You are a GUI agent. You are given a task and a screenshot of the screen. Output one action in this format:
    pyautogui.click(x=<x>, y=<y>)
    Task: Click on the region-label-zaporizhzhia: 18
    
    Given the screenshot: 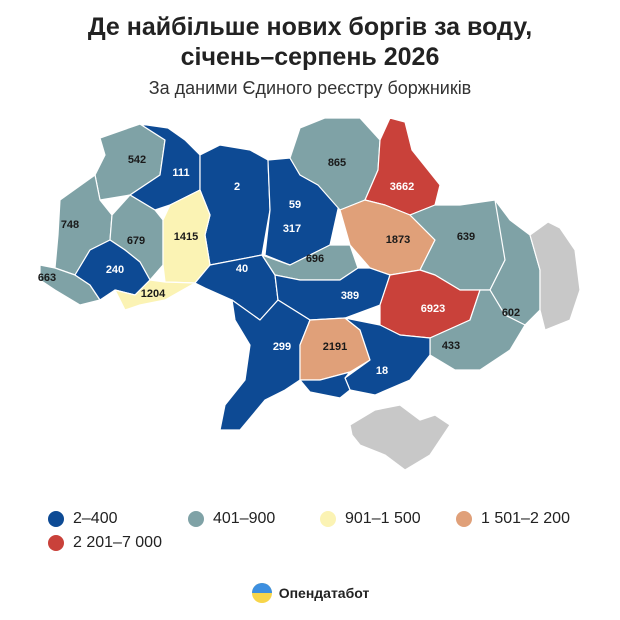 What is the action you would take?
    pyautogui.click(x=382, y=371)
    